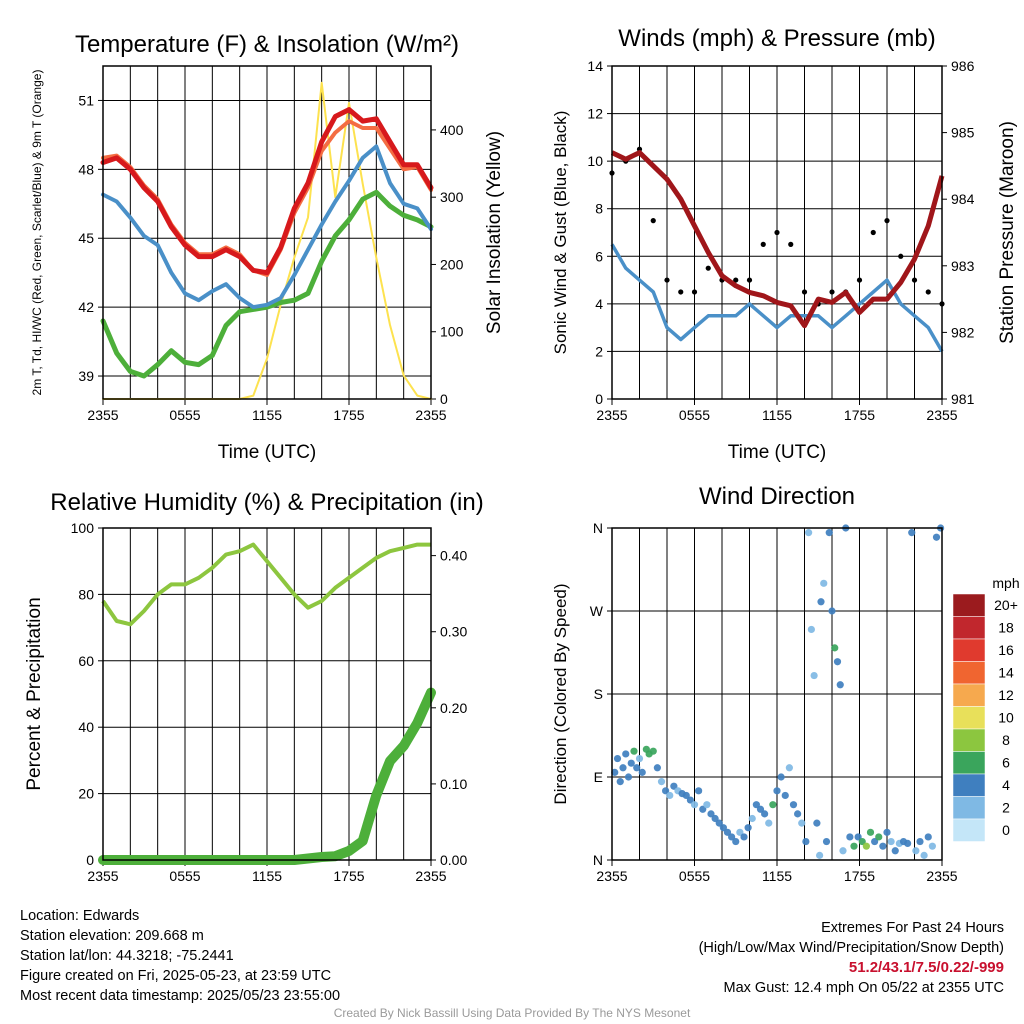 Image resolution: width=1024 pixels, height=1024 pixels. I want to click on y-tick-label: W, so click(597, 611).